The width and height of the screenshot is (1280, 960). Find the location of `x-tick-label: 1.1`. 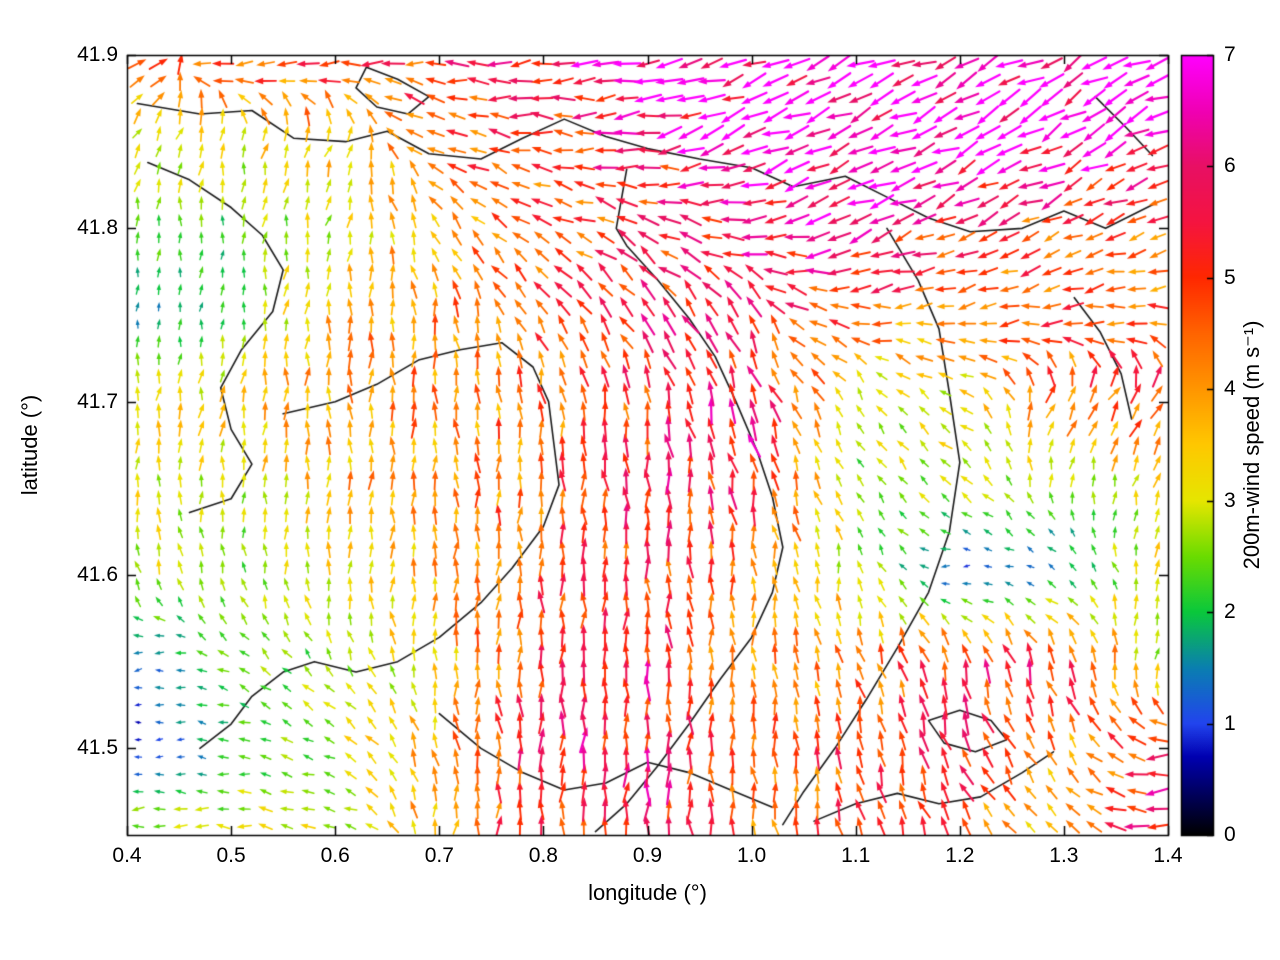

x-tick-label: 1.1 is located at coordinates (856, 855).